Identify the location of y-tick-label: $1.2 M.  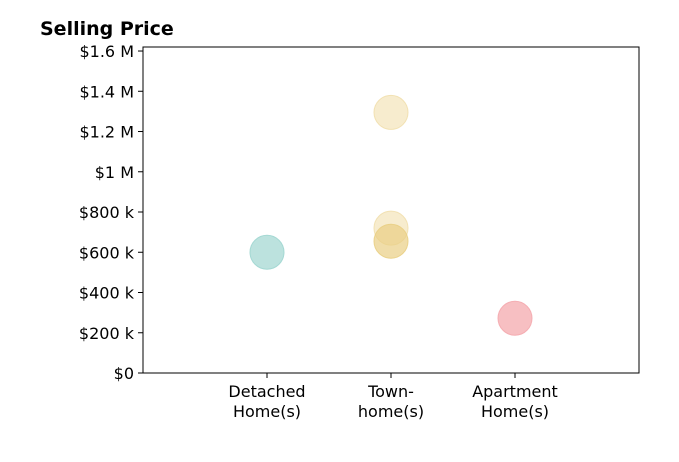
(106, 132).